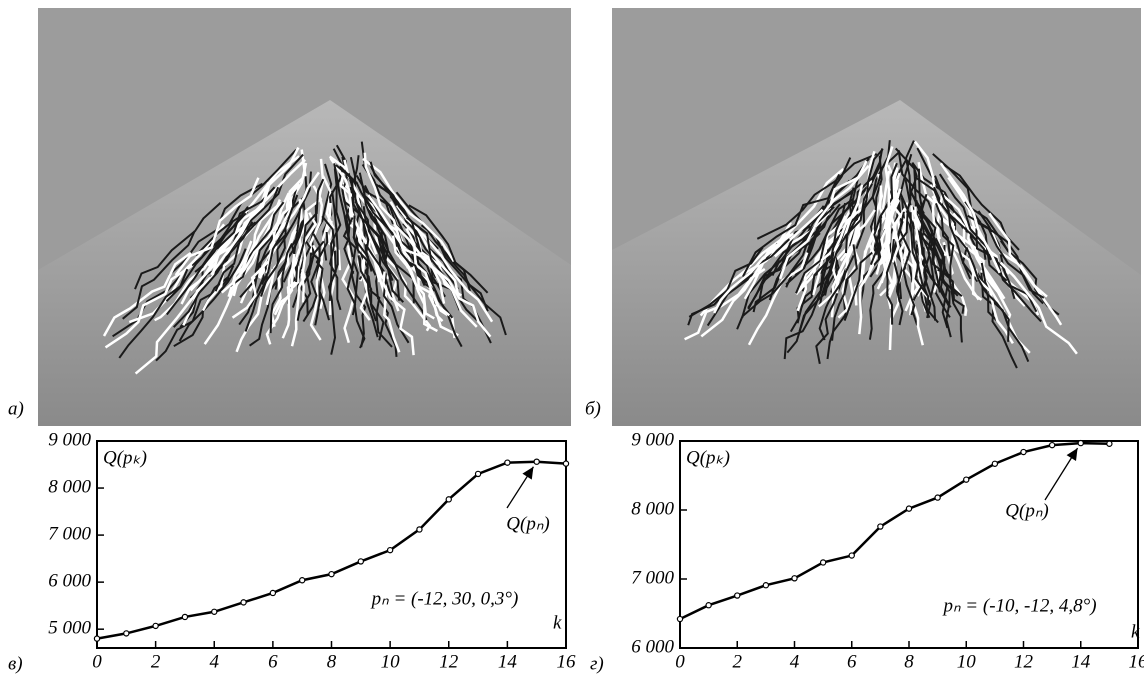 The height and width of the screenshot is (678, 1144). I want to click on x-tick-label: 0, so click(97, 661).